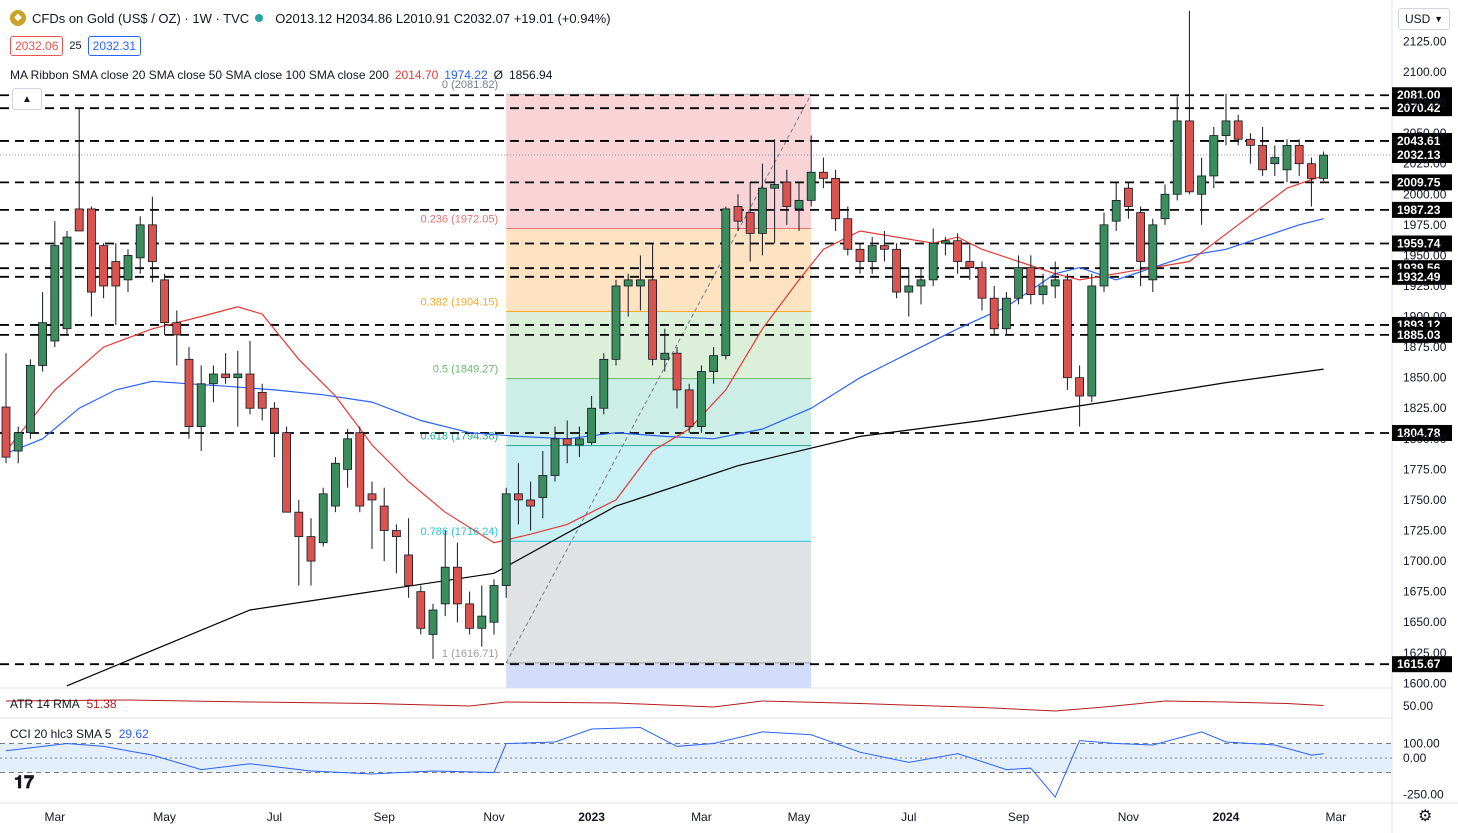 Image resolution: width=1458 pixels, height=833 pixels. What do you see at coordinates (1423, 794) in the screenshot?
I see `cci-tick-label: -250.00` at bounding box center [1423, 794].